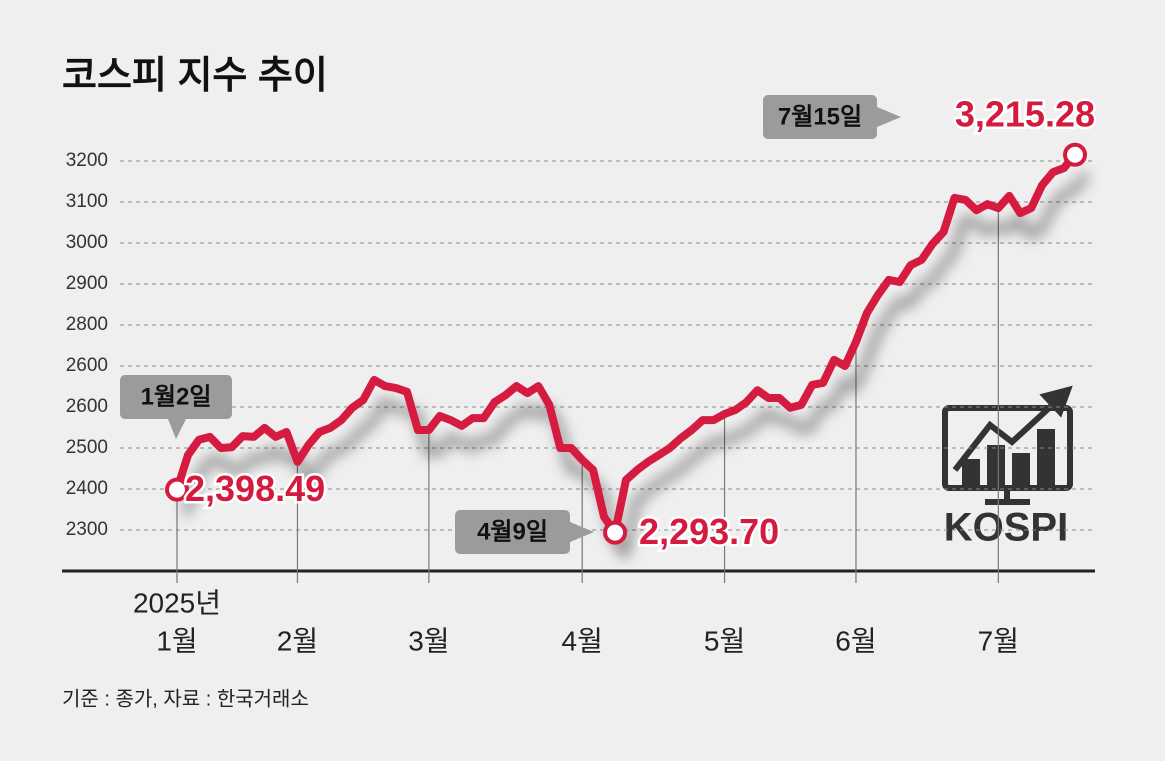 This screenshot has height=761, width=1165. I want to click on value-label: 3,215.28, so click(1025, 114).